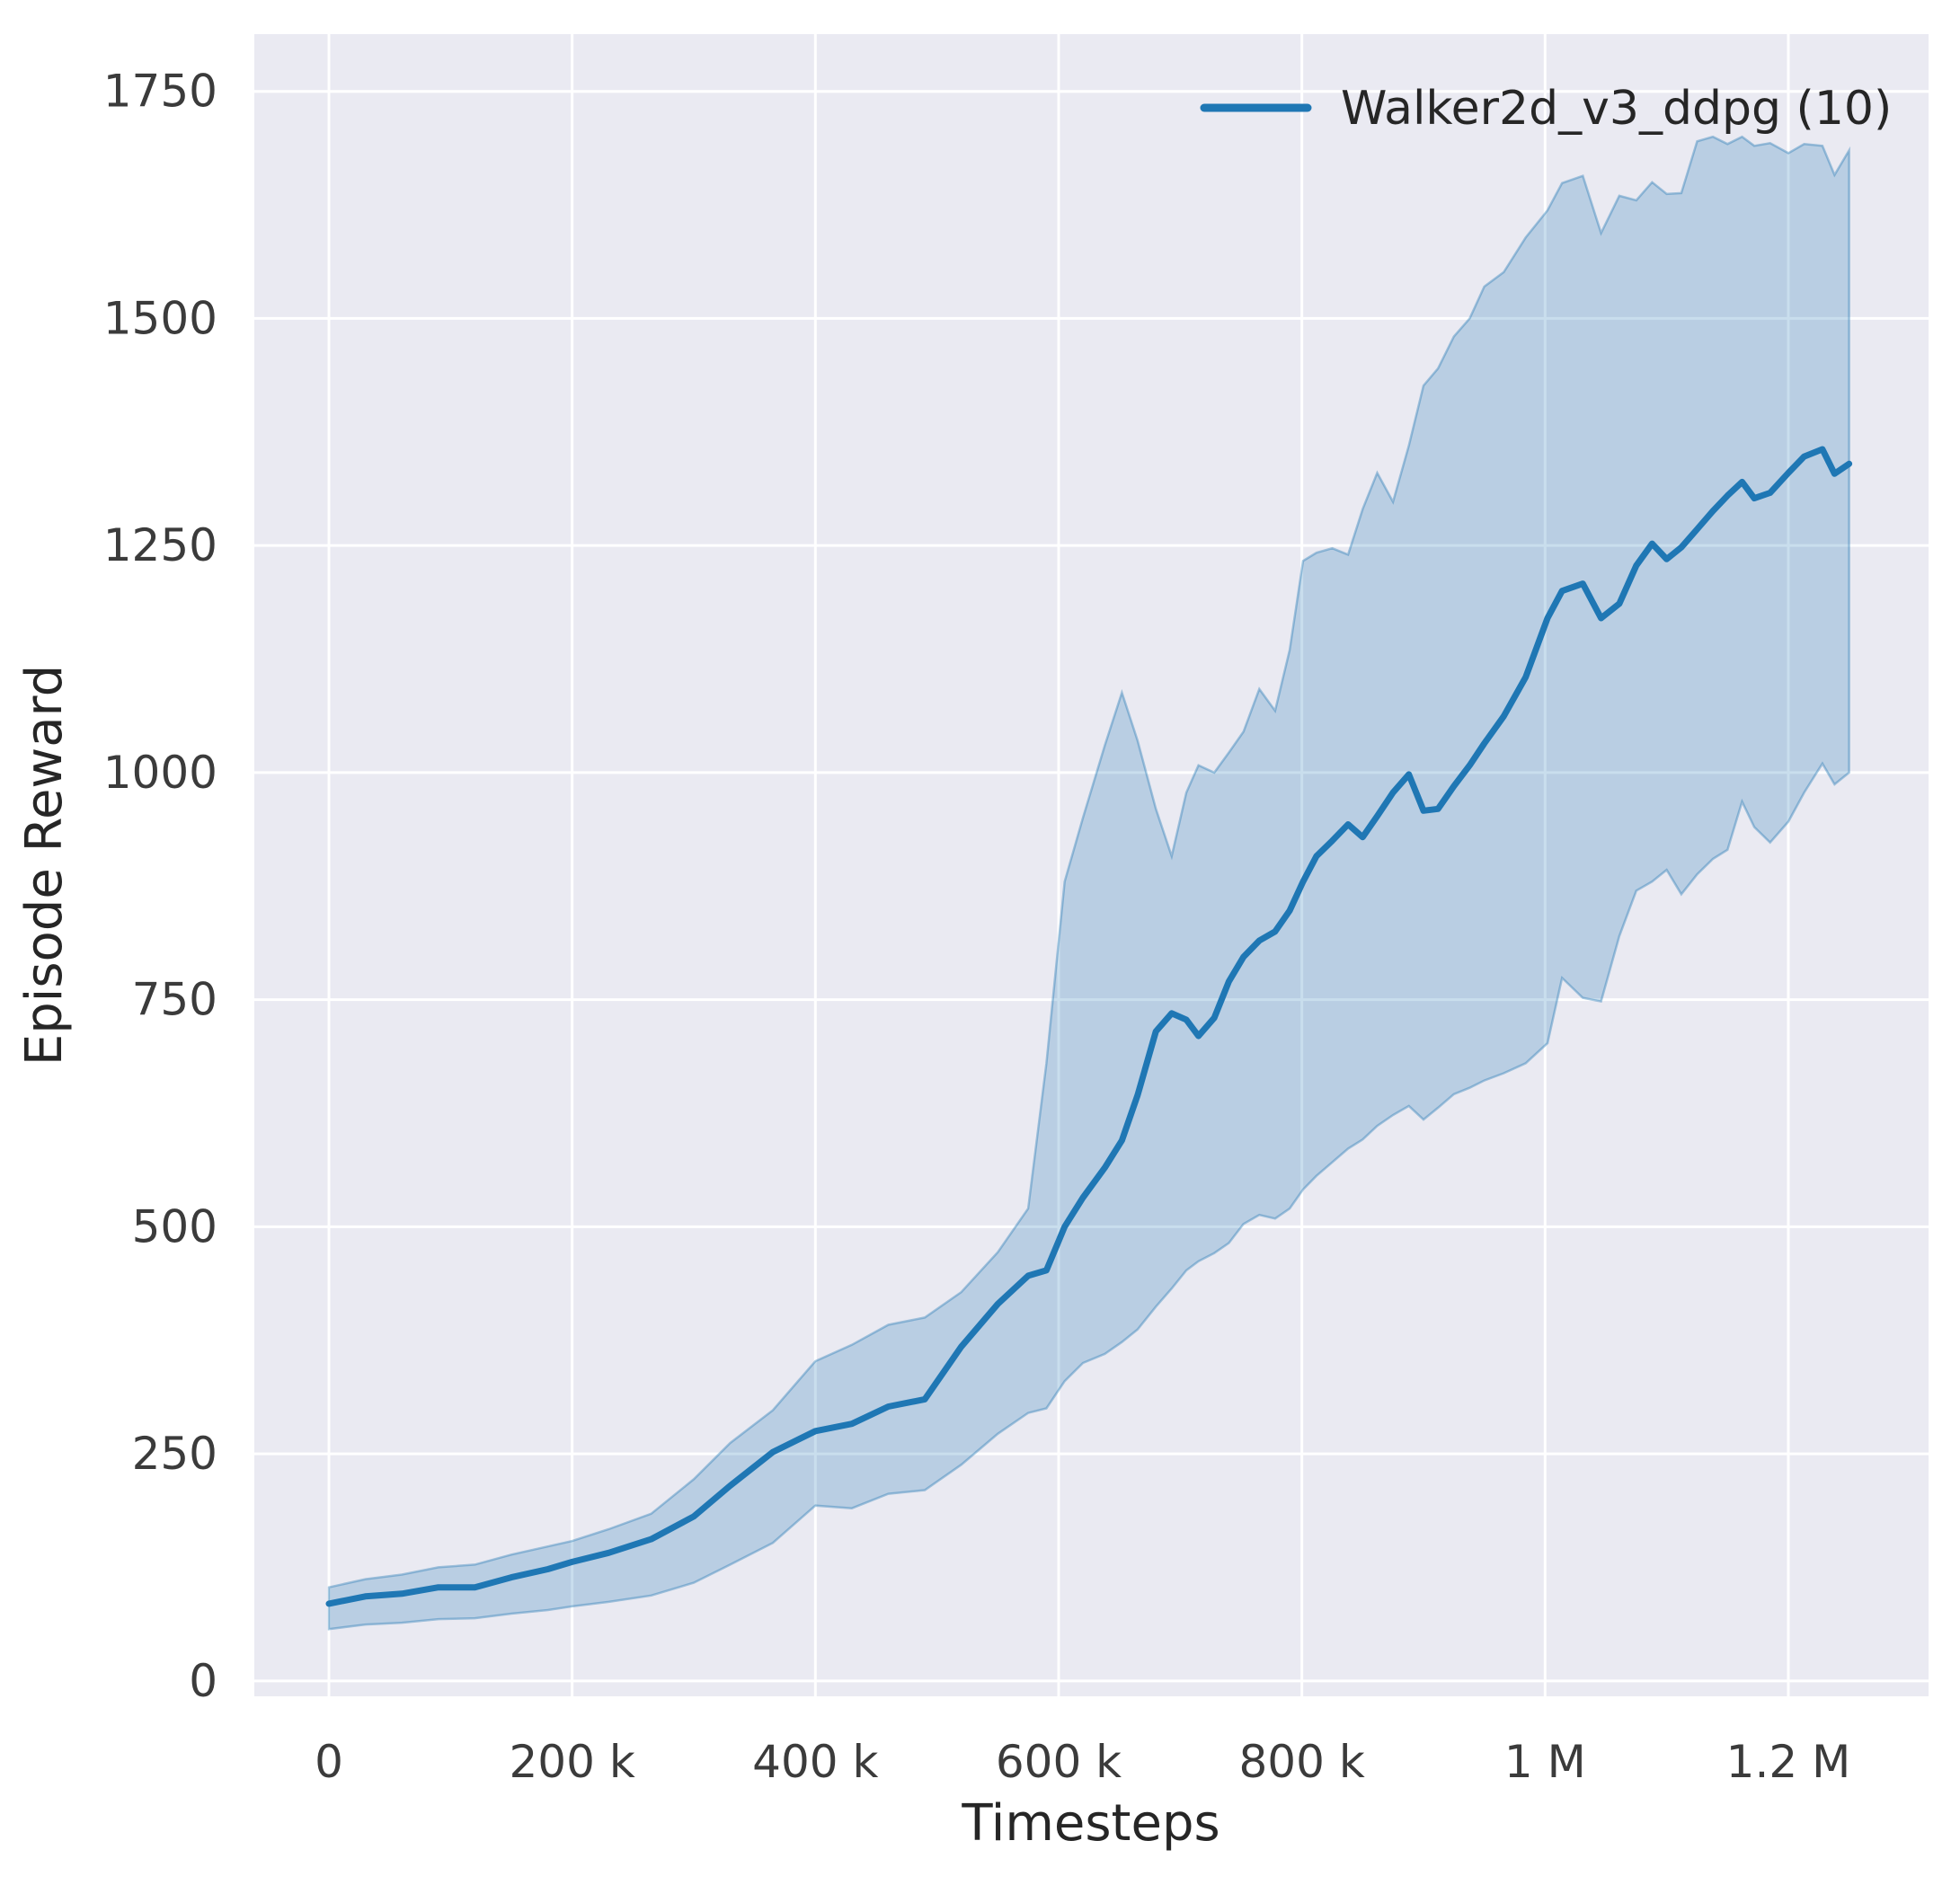 This screenshot has width=1960, height=1885. Describe the element at coordinates (44, 865) in the screenshot. I see `y-axis-label: Episode Reward` at that location.